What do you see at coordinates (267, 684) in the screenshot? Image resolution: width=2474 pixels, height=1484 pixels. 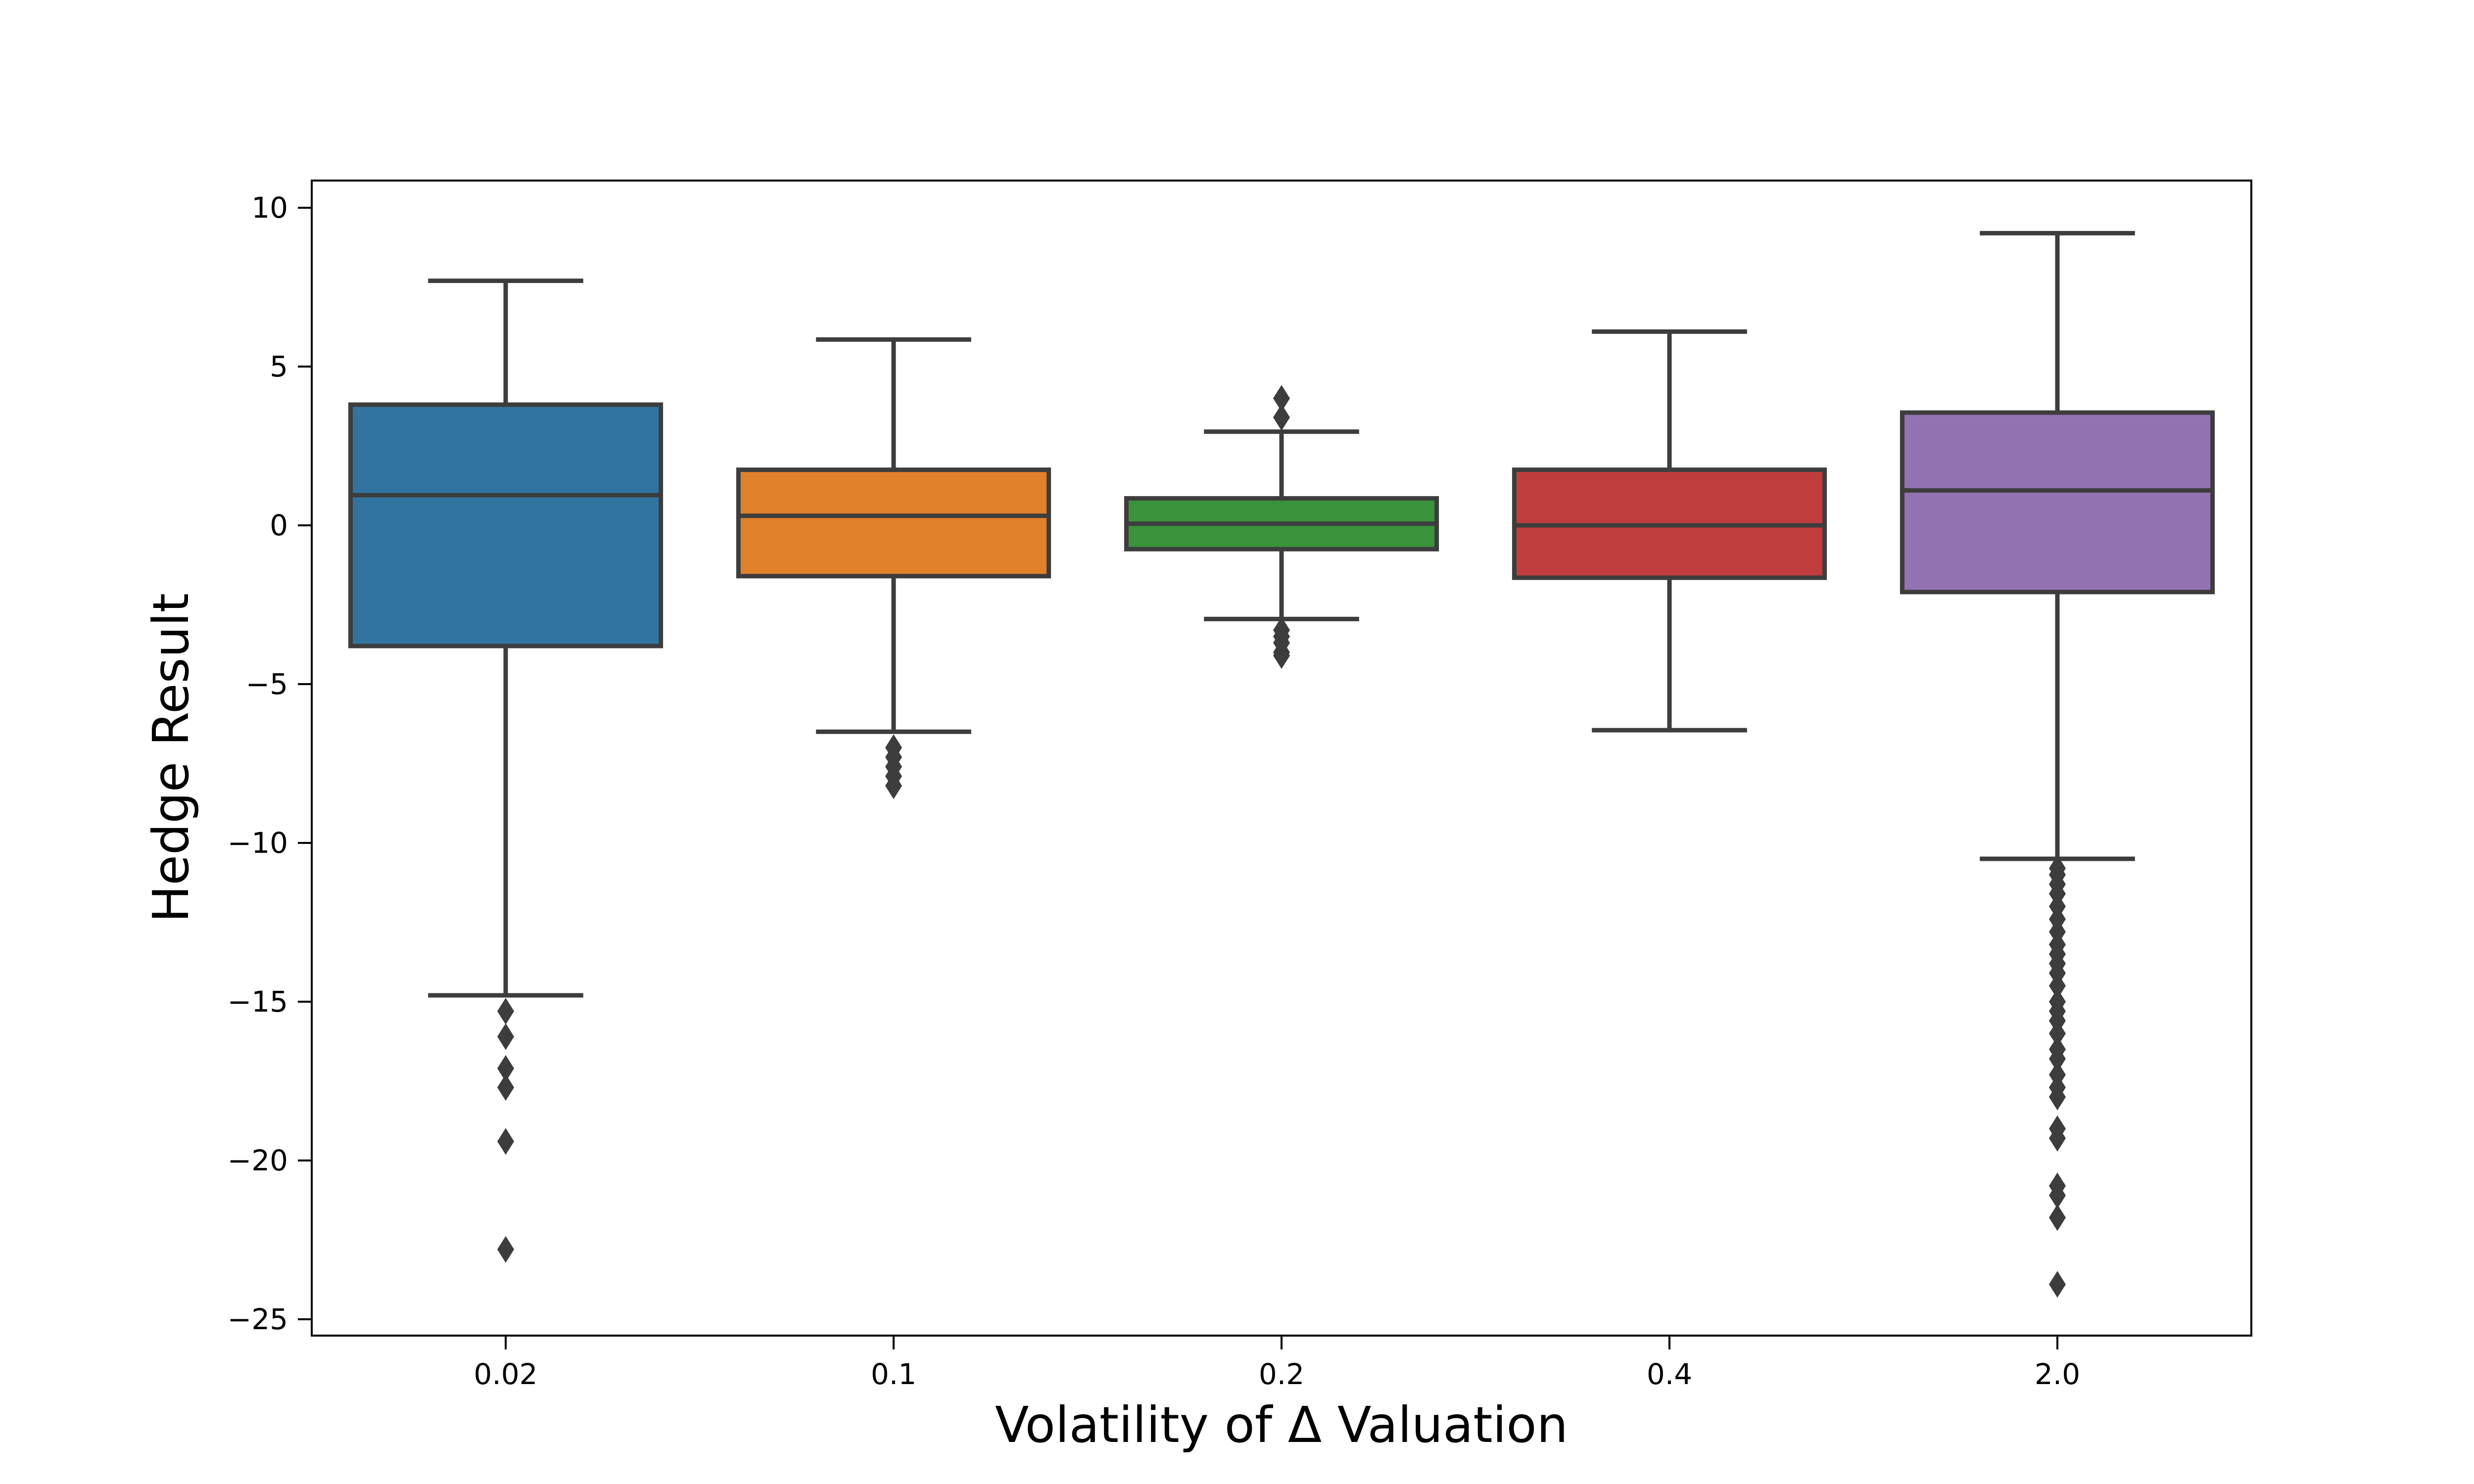 I see `y-tick-label: −5` at bounding box center [267, 684].